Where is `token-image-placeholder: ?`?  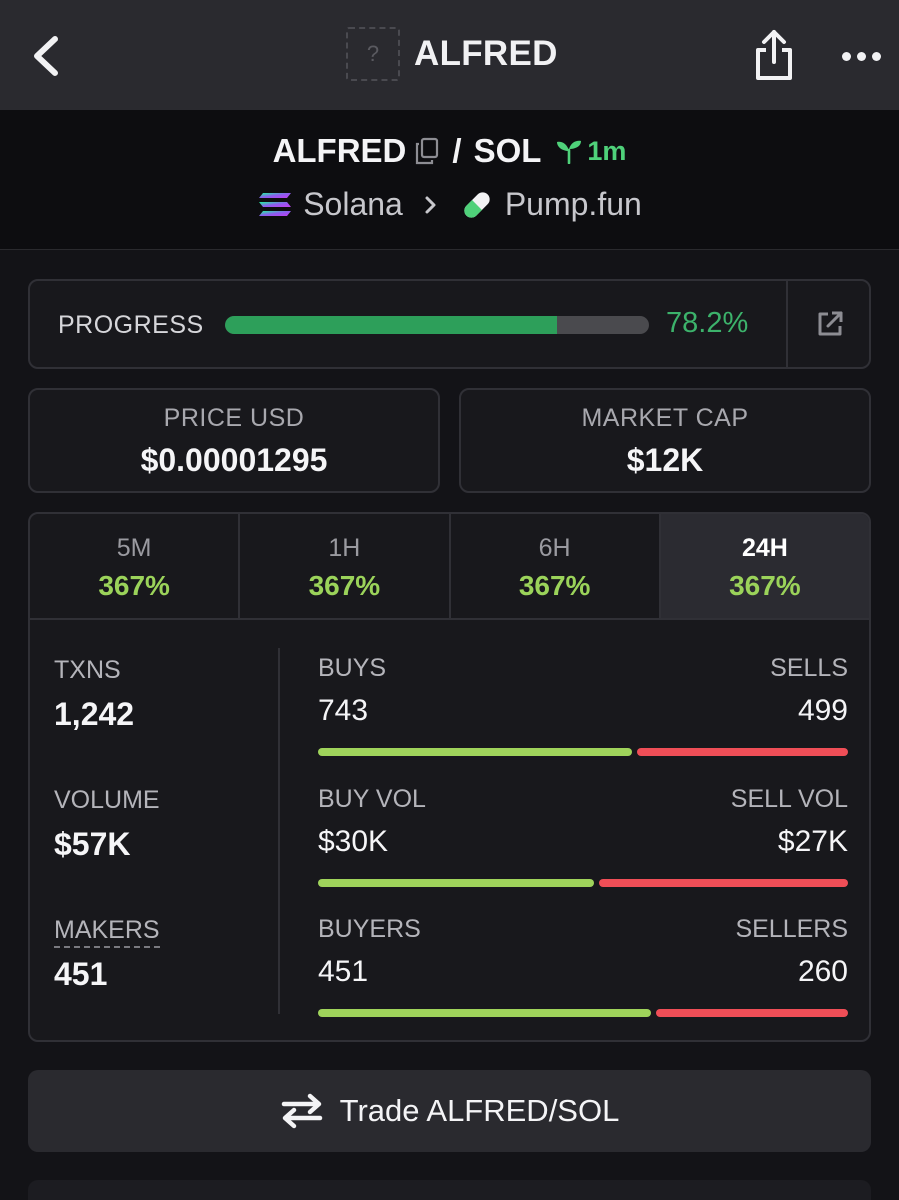
token-image-placeholder: ? is located at coordinates (373, 54).